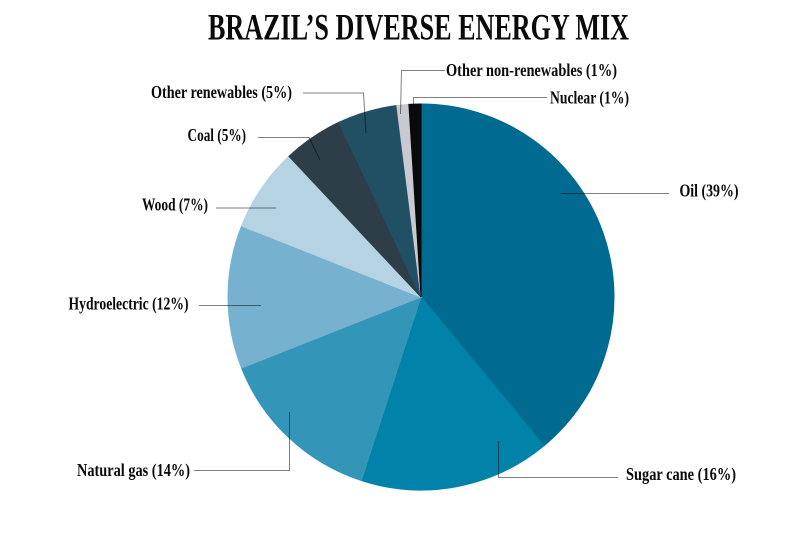 The image size is (790, 545). I want to click on svg-text: Natural gas (14%), so click(133, 470).